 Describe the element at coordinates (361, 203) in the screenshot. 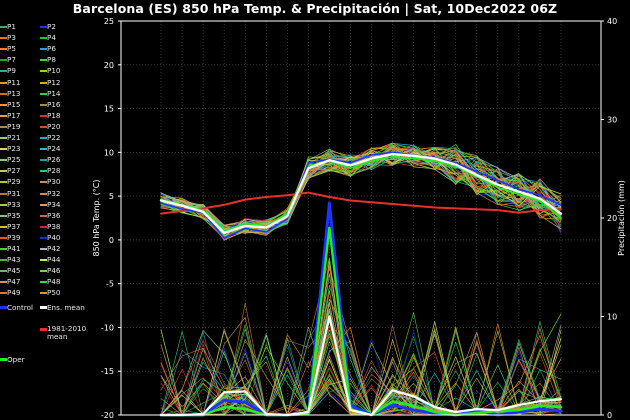

I see `climate-mean-line` at that location.